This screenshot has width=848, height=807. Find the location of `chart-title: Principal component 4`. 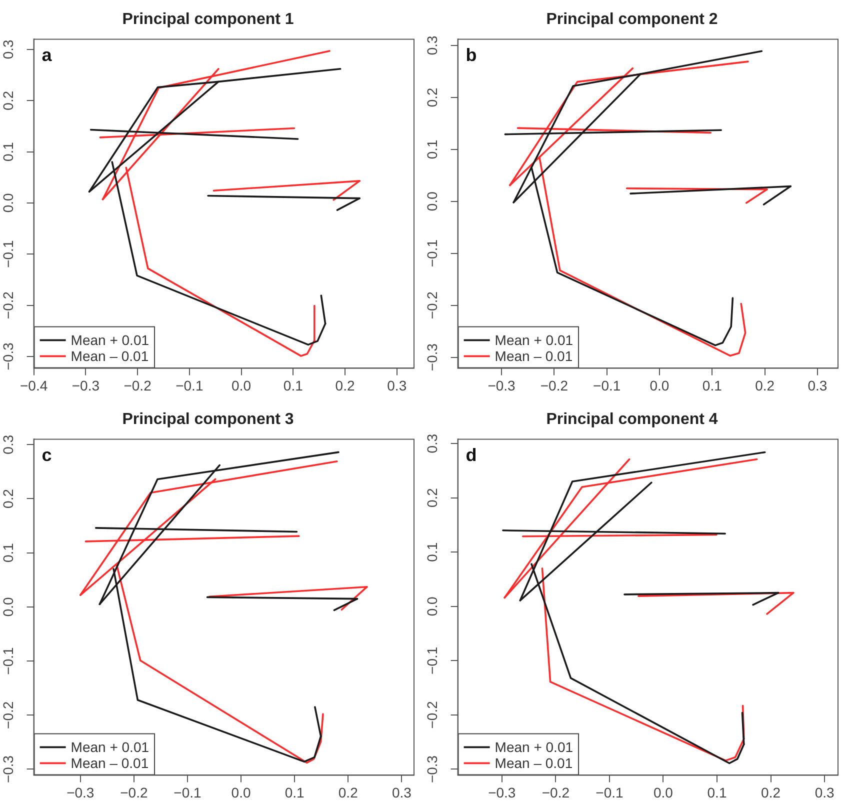

chart-title: Principal component 4 is located at coordinates (632, 419).